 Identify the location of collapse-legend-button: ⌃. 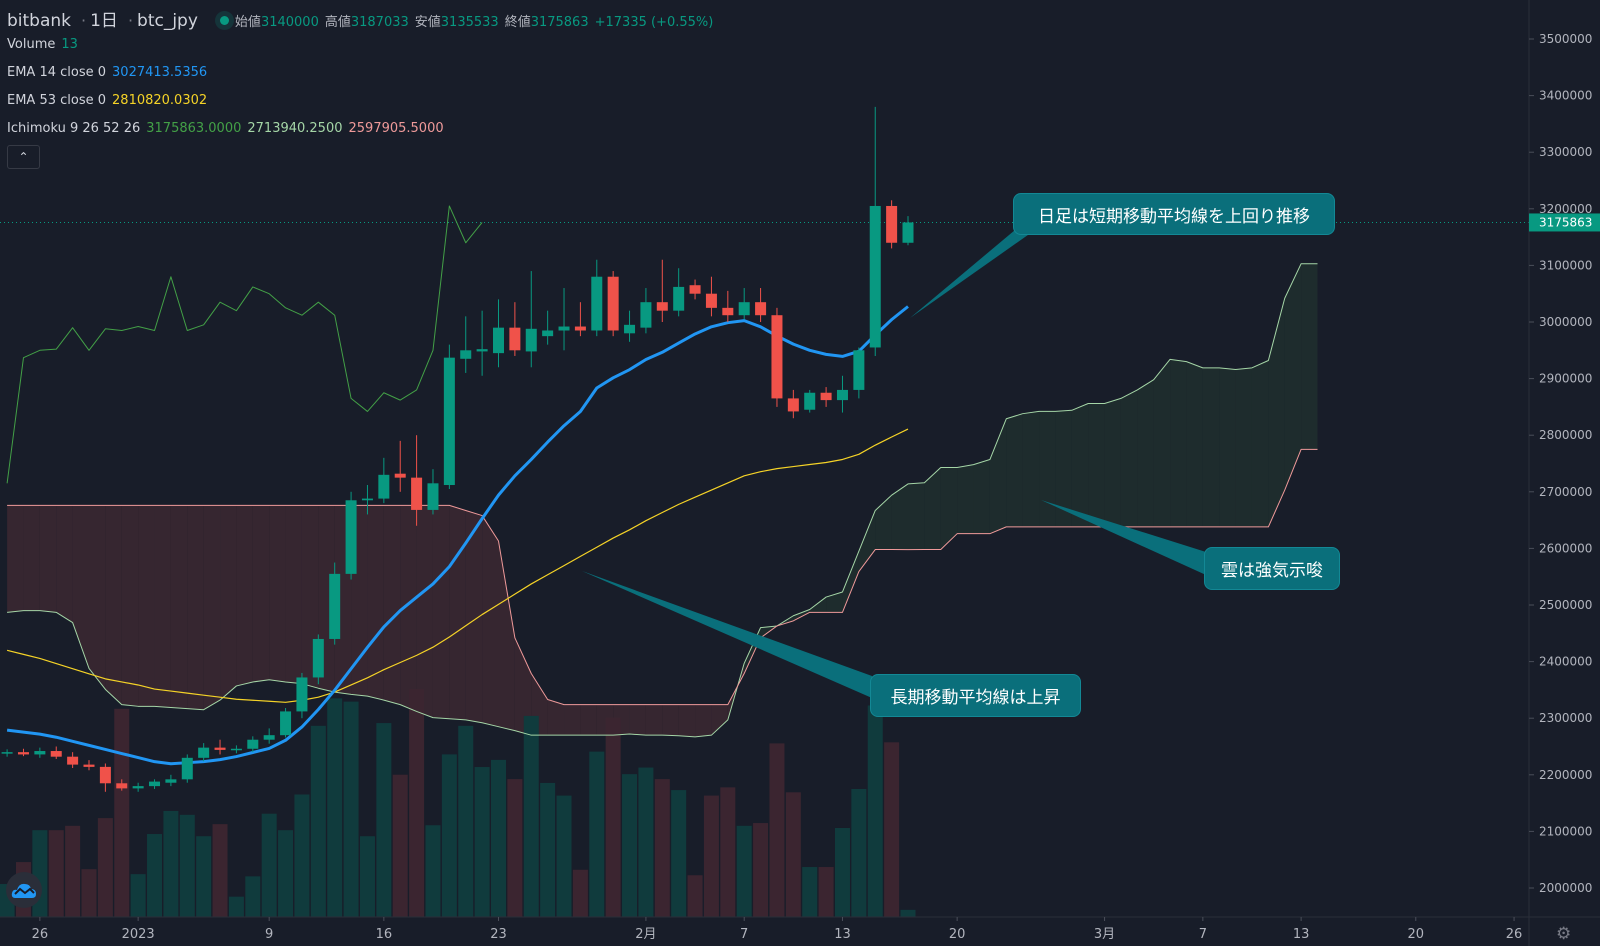
(23, 157).